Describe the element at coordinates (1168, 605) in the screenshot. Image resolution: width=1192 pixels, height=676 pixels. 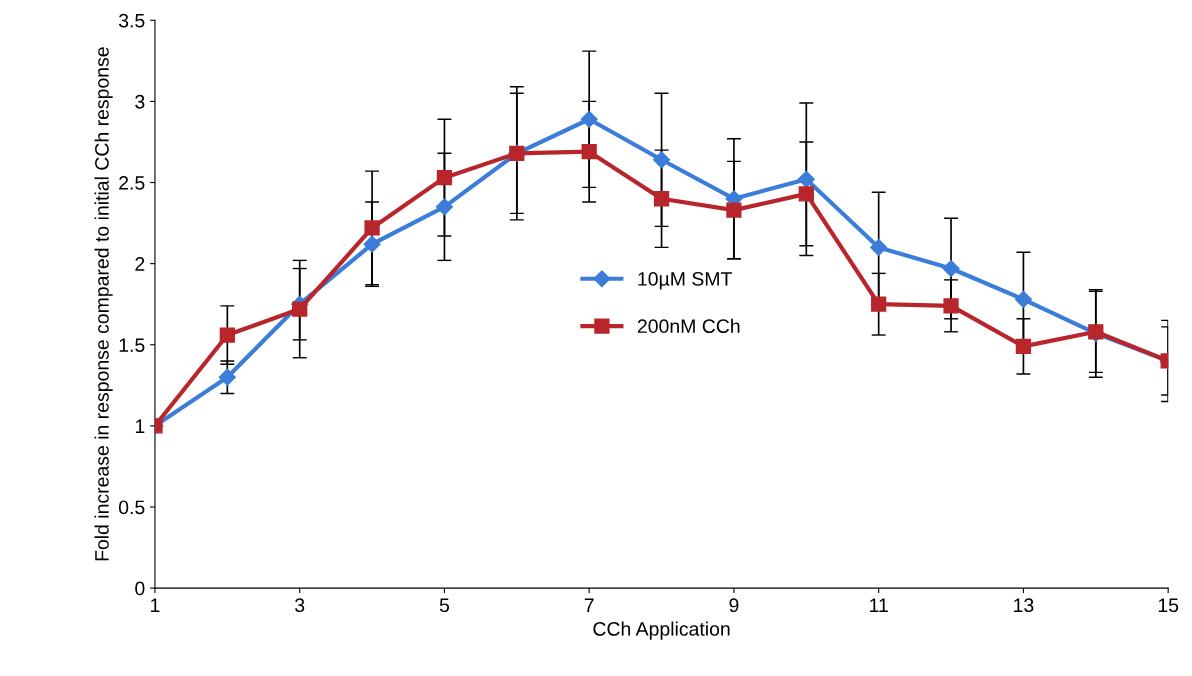
I see `x-tick-label: 15` at that location.